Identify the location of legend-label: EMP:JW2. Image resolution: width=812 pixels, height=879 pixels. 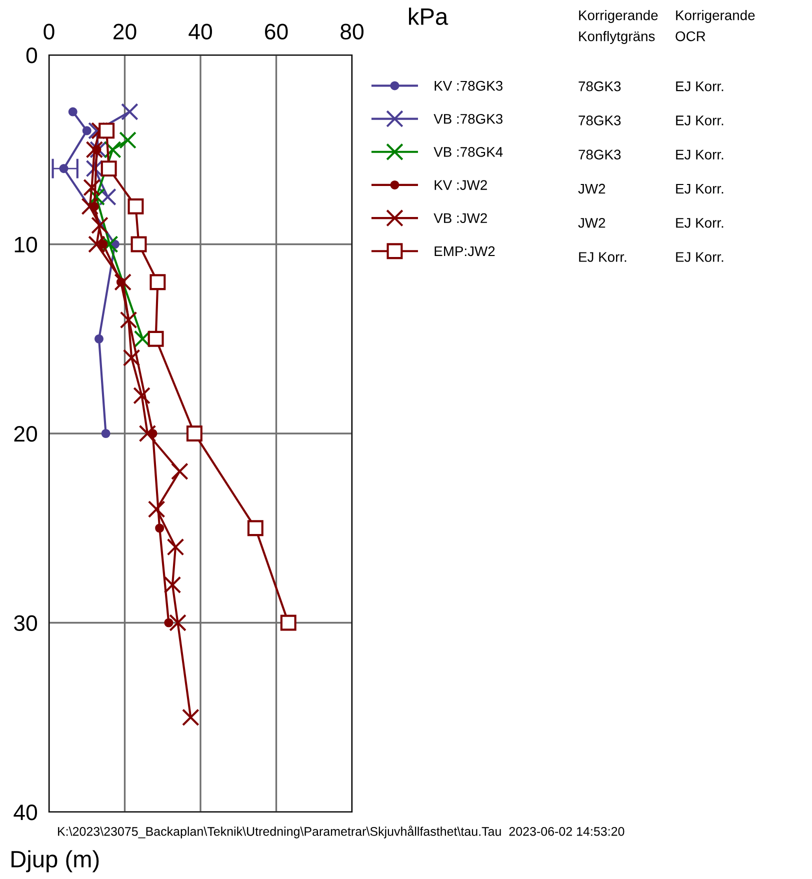
(464, 251).